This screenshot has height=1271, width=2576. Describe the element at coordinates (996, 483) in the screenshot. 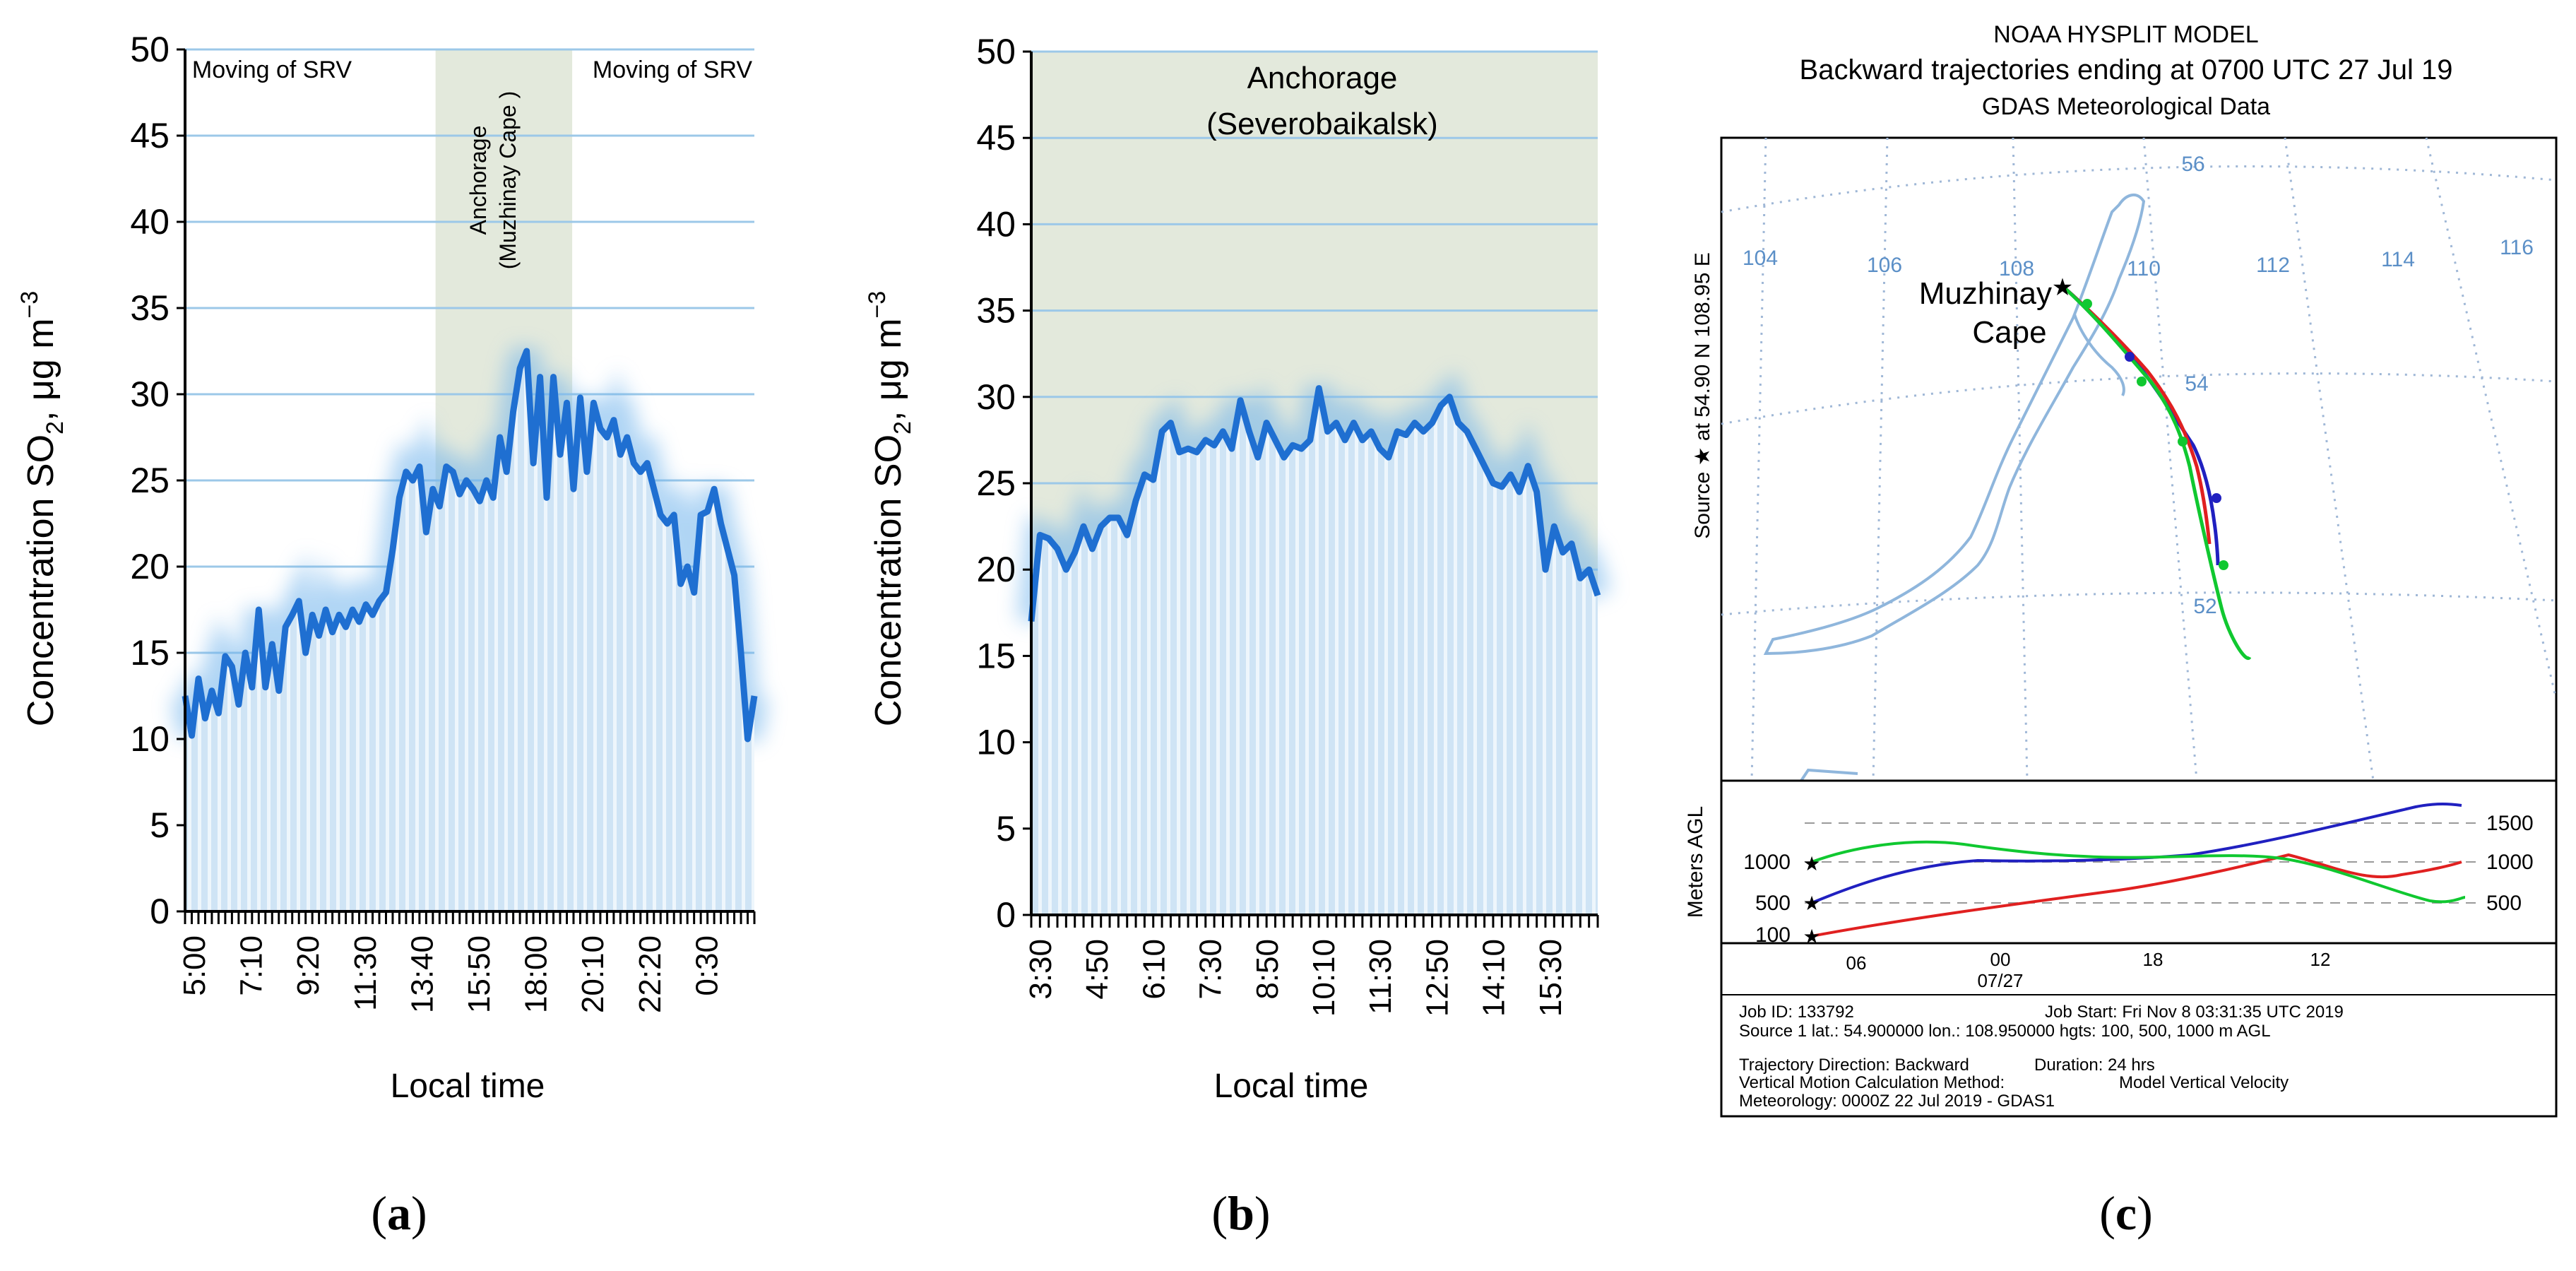

I see `y-tick-label: 25` at that location.